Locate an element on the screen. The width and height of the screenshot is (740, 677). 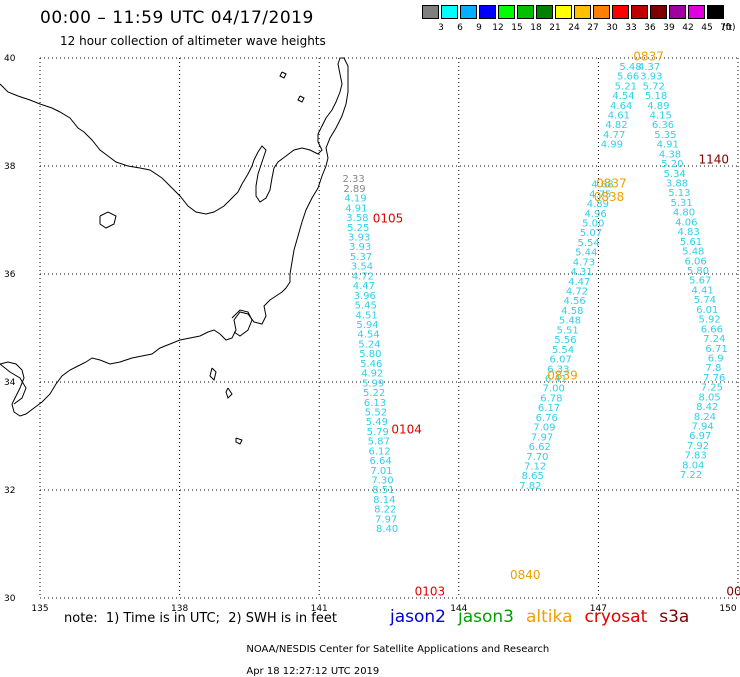
wave-height-value: 5.56 is located at coordinates (565, 340).